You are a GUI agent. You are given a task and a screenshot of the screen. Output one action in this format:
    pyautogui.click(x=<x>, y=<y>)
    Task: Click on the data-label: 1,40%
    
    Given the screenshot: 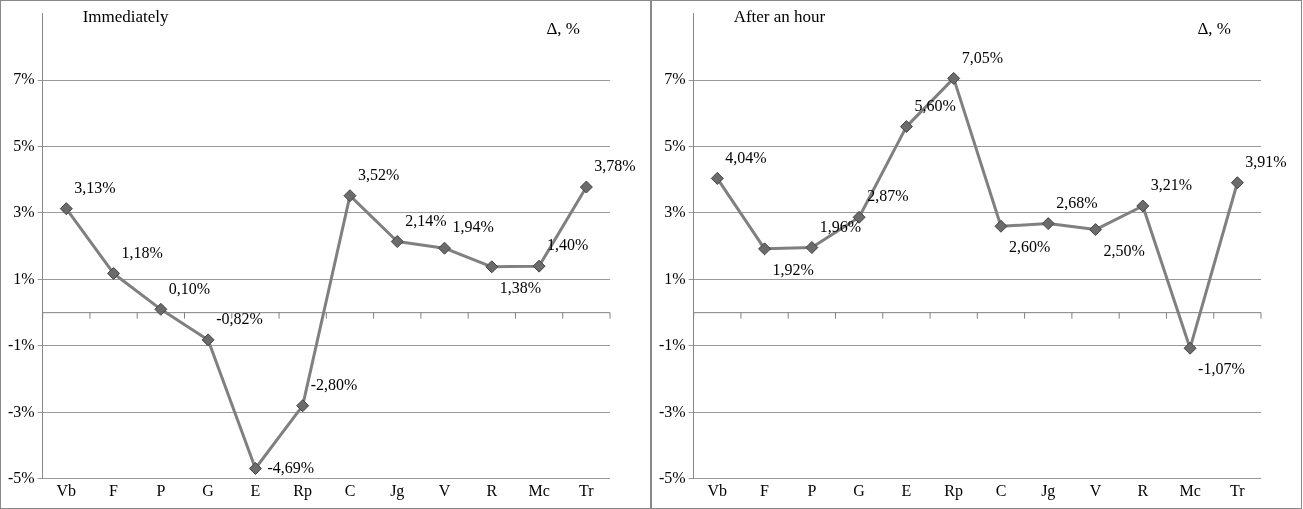 What is the action you would take?
    pyautogui.click(x=568, y=245)
    